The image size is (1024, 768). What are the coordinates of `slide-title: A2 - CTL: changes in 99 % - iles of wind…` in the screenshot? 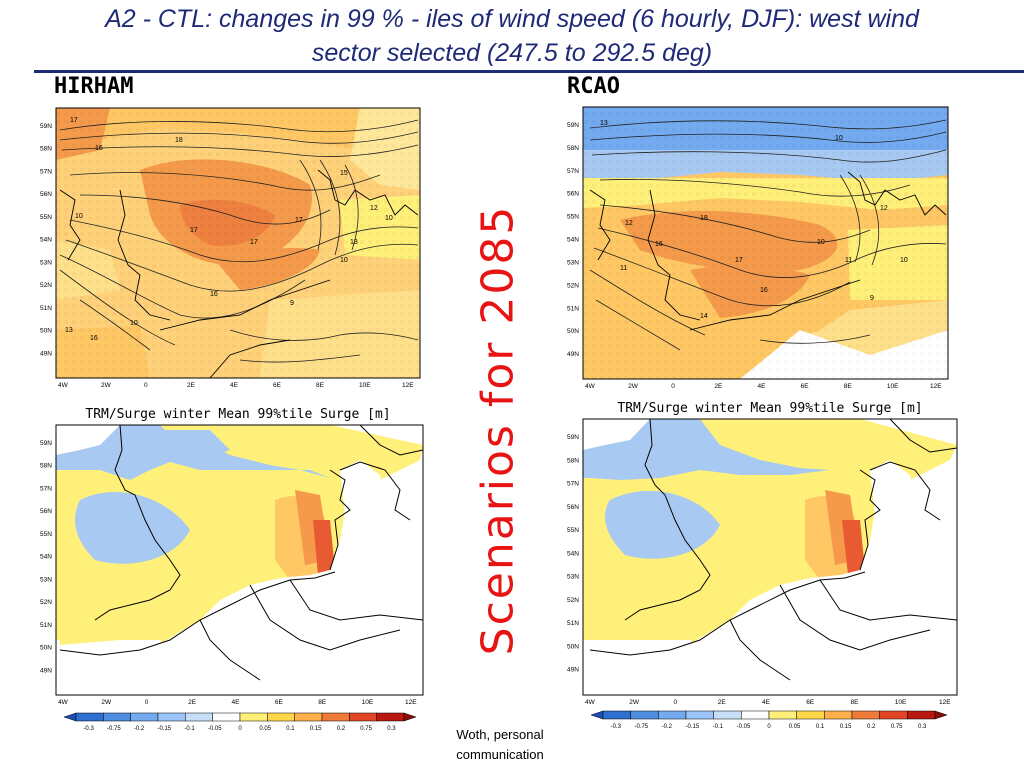 It's located at (512, 36).